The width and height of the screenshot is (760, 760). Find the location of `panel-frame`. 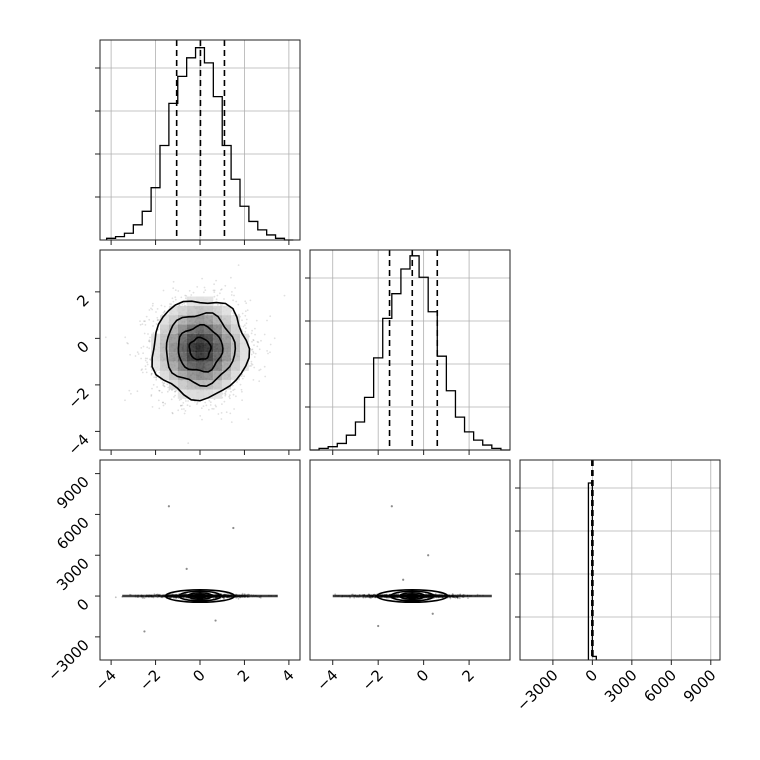

panel-frame is located at coordinates (200, 560).